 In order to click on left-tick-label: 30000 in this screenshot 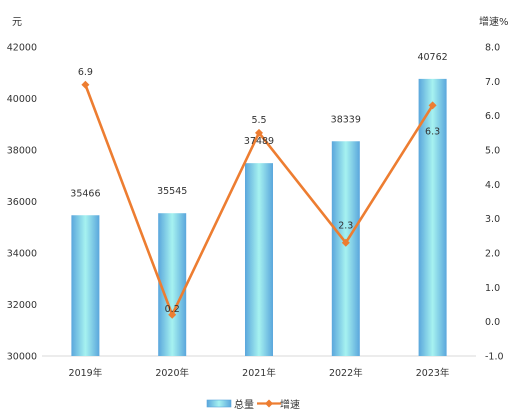, I will do `click(22, 357)`.